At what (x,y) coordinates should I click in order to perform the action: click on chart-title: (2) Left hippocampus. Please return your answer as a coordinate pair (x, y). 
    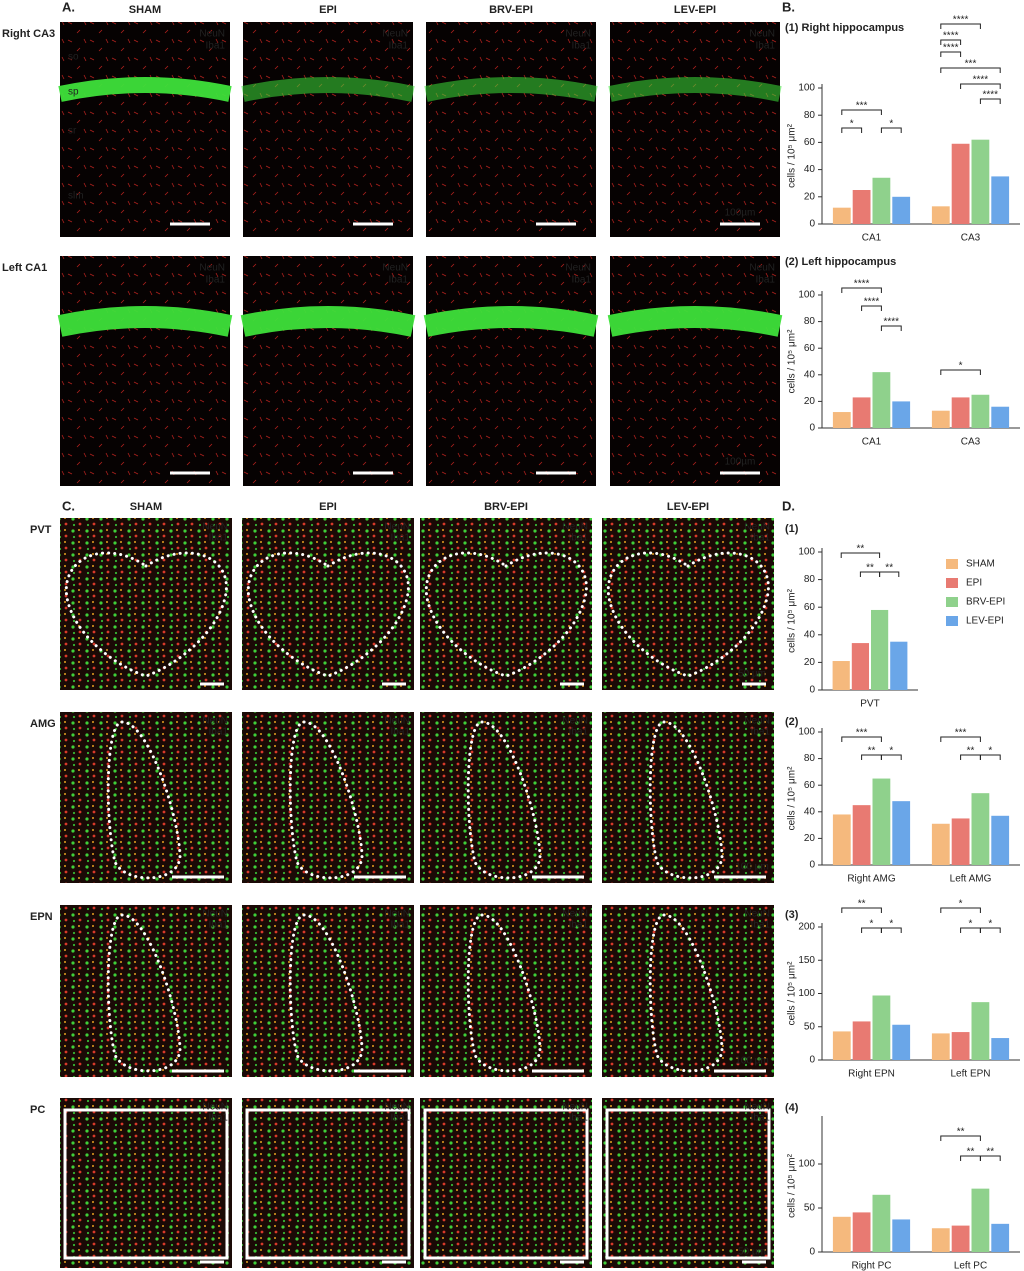
    Looking at the image, I should click on (840, 262).